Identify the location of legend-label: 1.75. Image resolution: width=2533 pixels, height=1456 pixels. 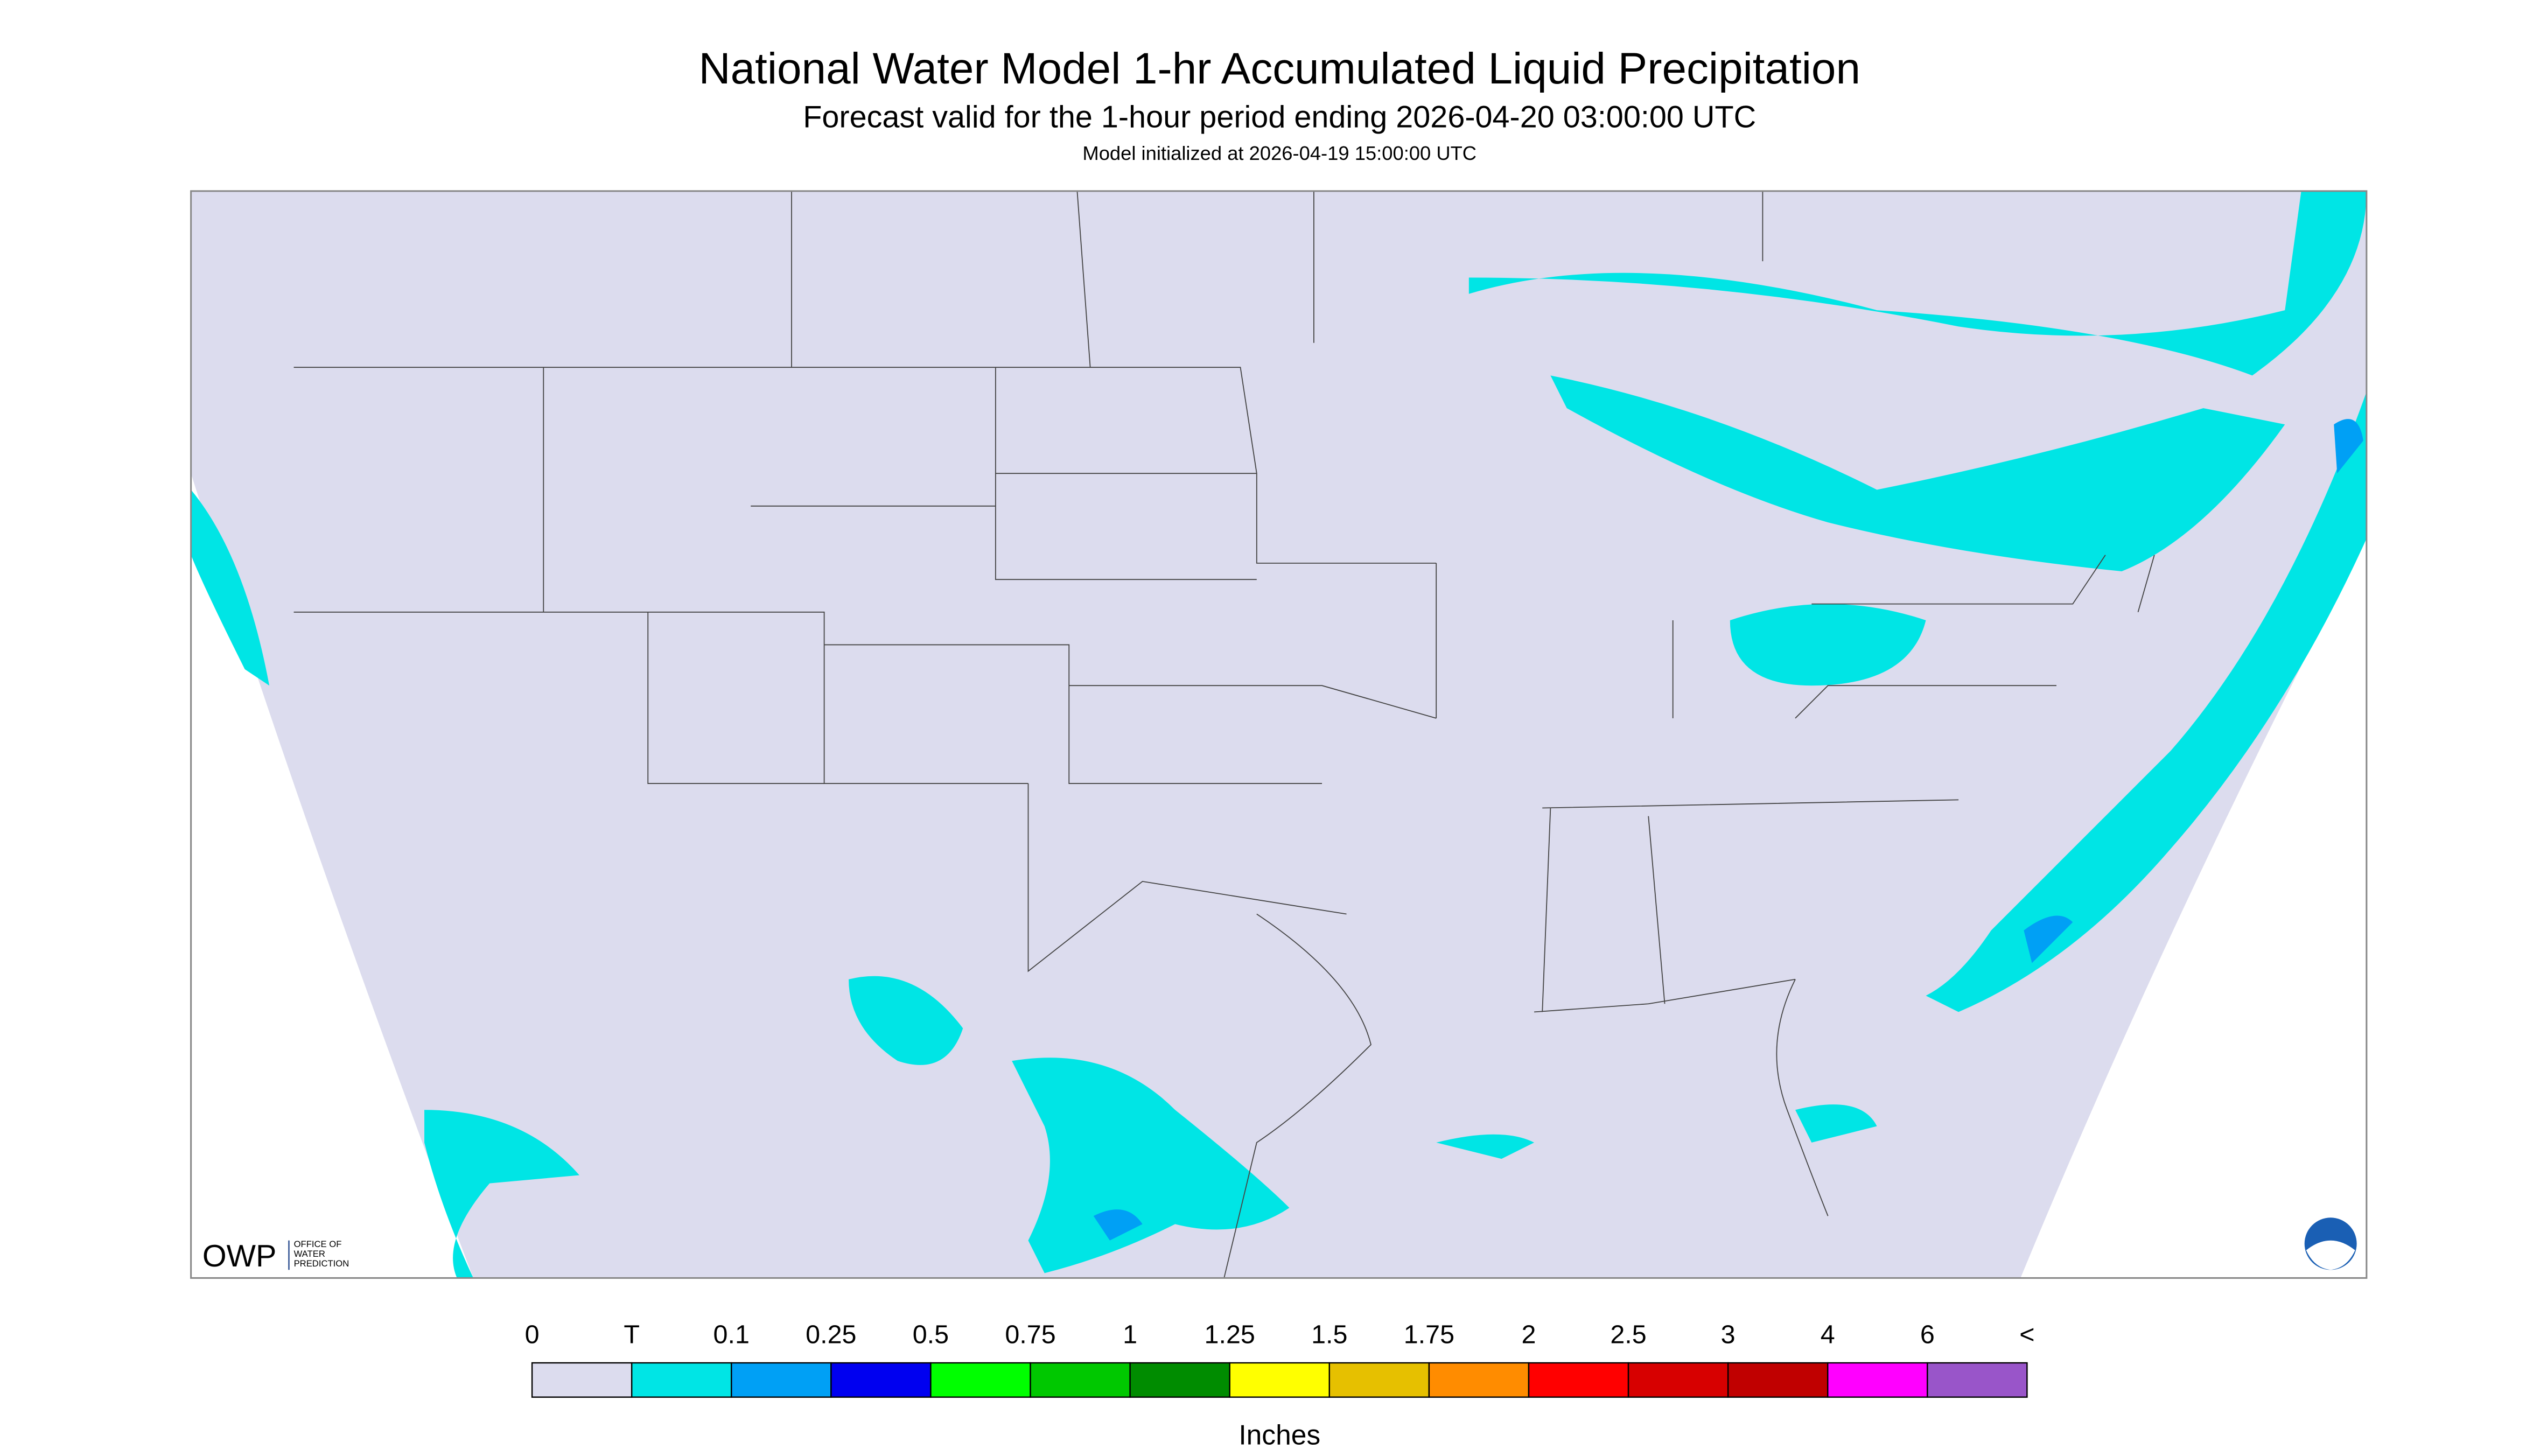
(1429, 1334).